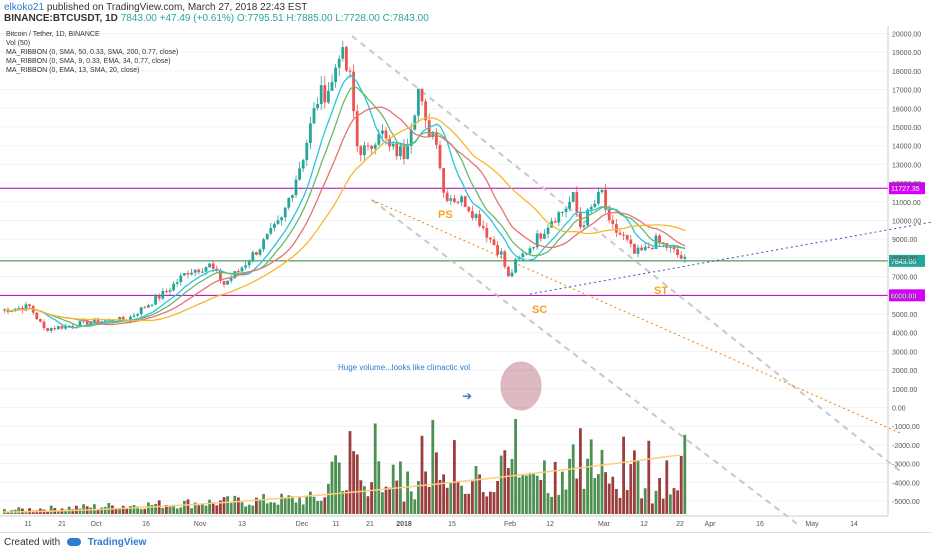 Image resolution: width=932 pixels, height=551 pixels. Describe the element at coordinates (404, 367) in the screenshot. I see `annotation-volume-note: Huge volume...looks like climactic vol` at that location.